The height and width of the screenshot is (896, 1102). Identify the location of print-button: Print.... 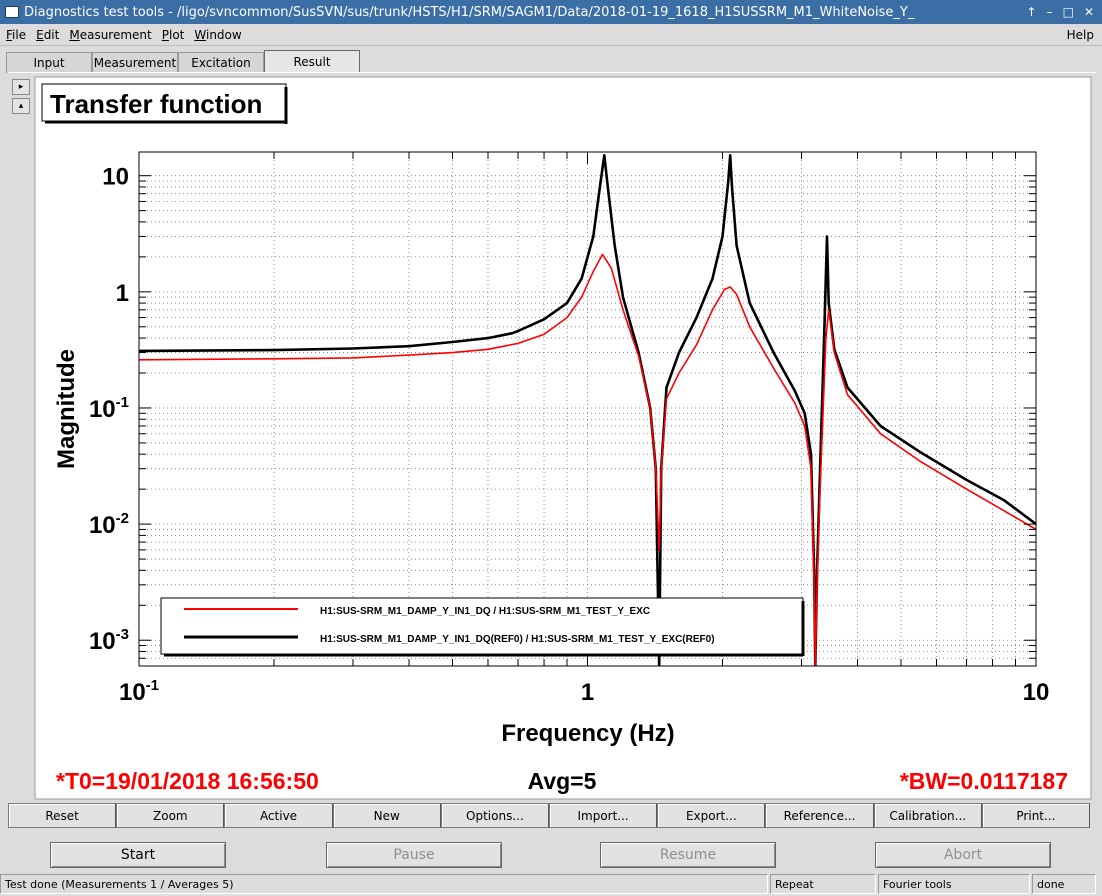
(1036, 815).